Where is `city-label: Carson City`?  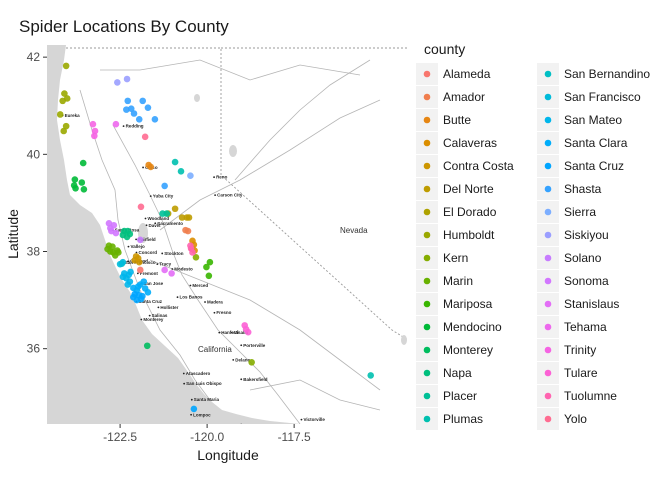
city-label: Carson City is located at coordinates (230, 195).